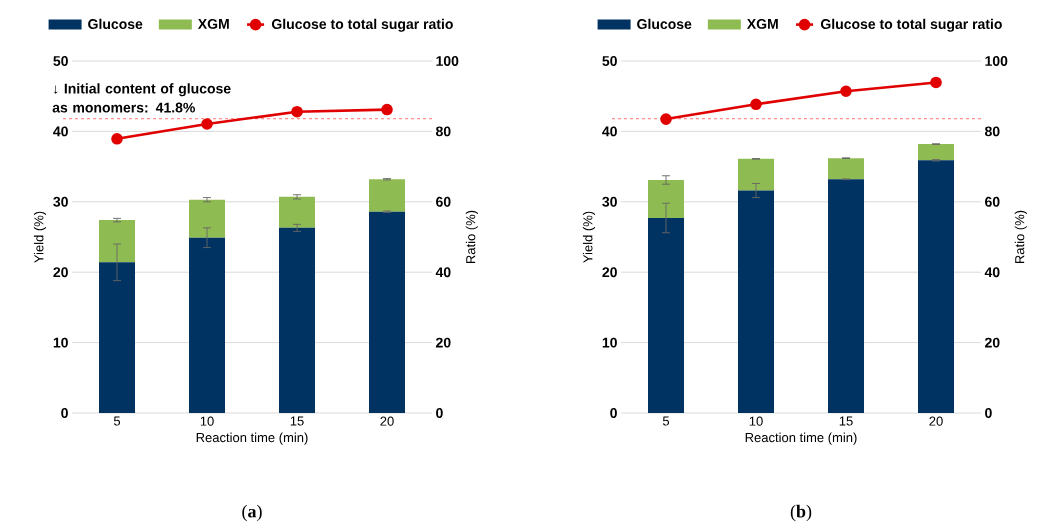 The image size is (1059, 531). What do you see at coordinates (141, 98) in the screenshot?
I see `ref-line-label: ↓ Initial content of glucose as monomers: 41.8%` at bounding box center [141, 98].